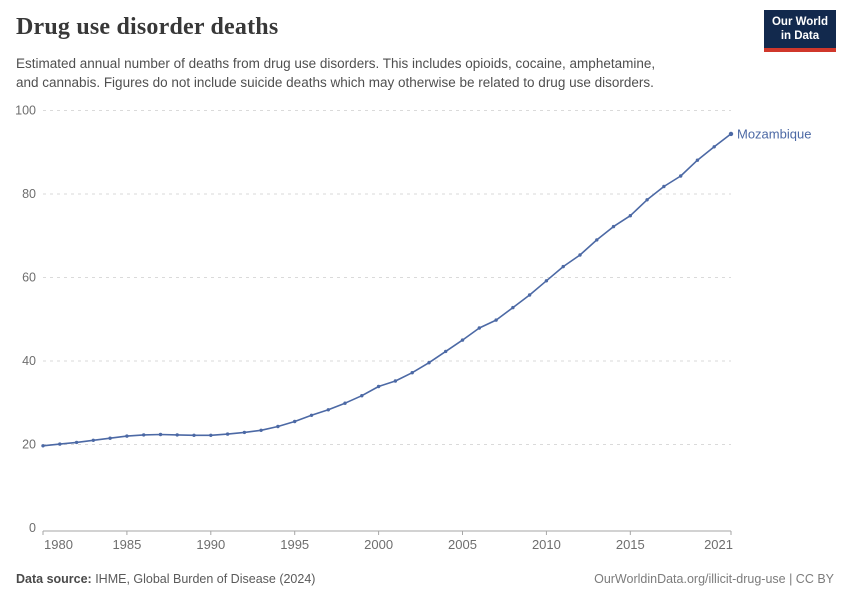  What do you see at coordinates (210, 544) in the screenshot?
I see `x-axis-tick-label: 1990` at bounding box center [210, 544].